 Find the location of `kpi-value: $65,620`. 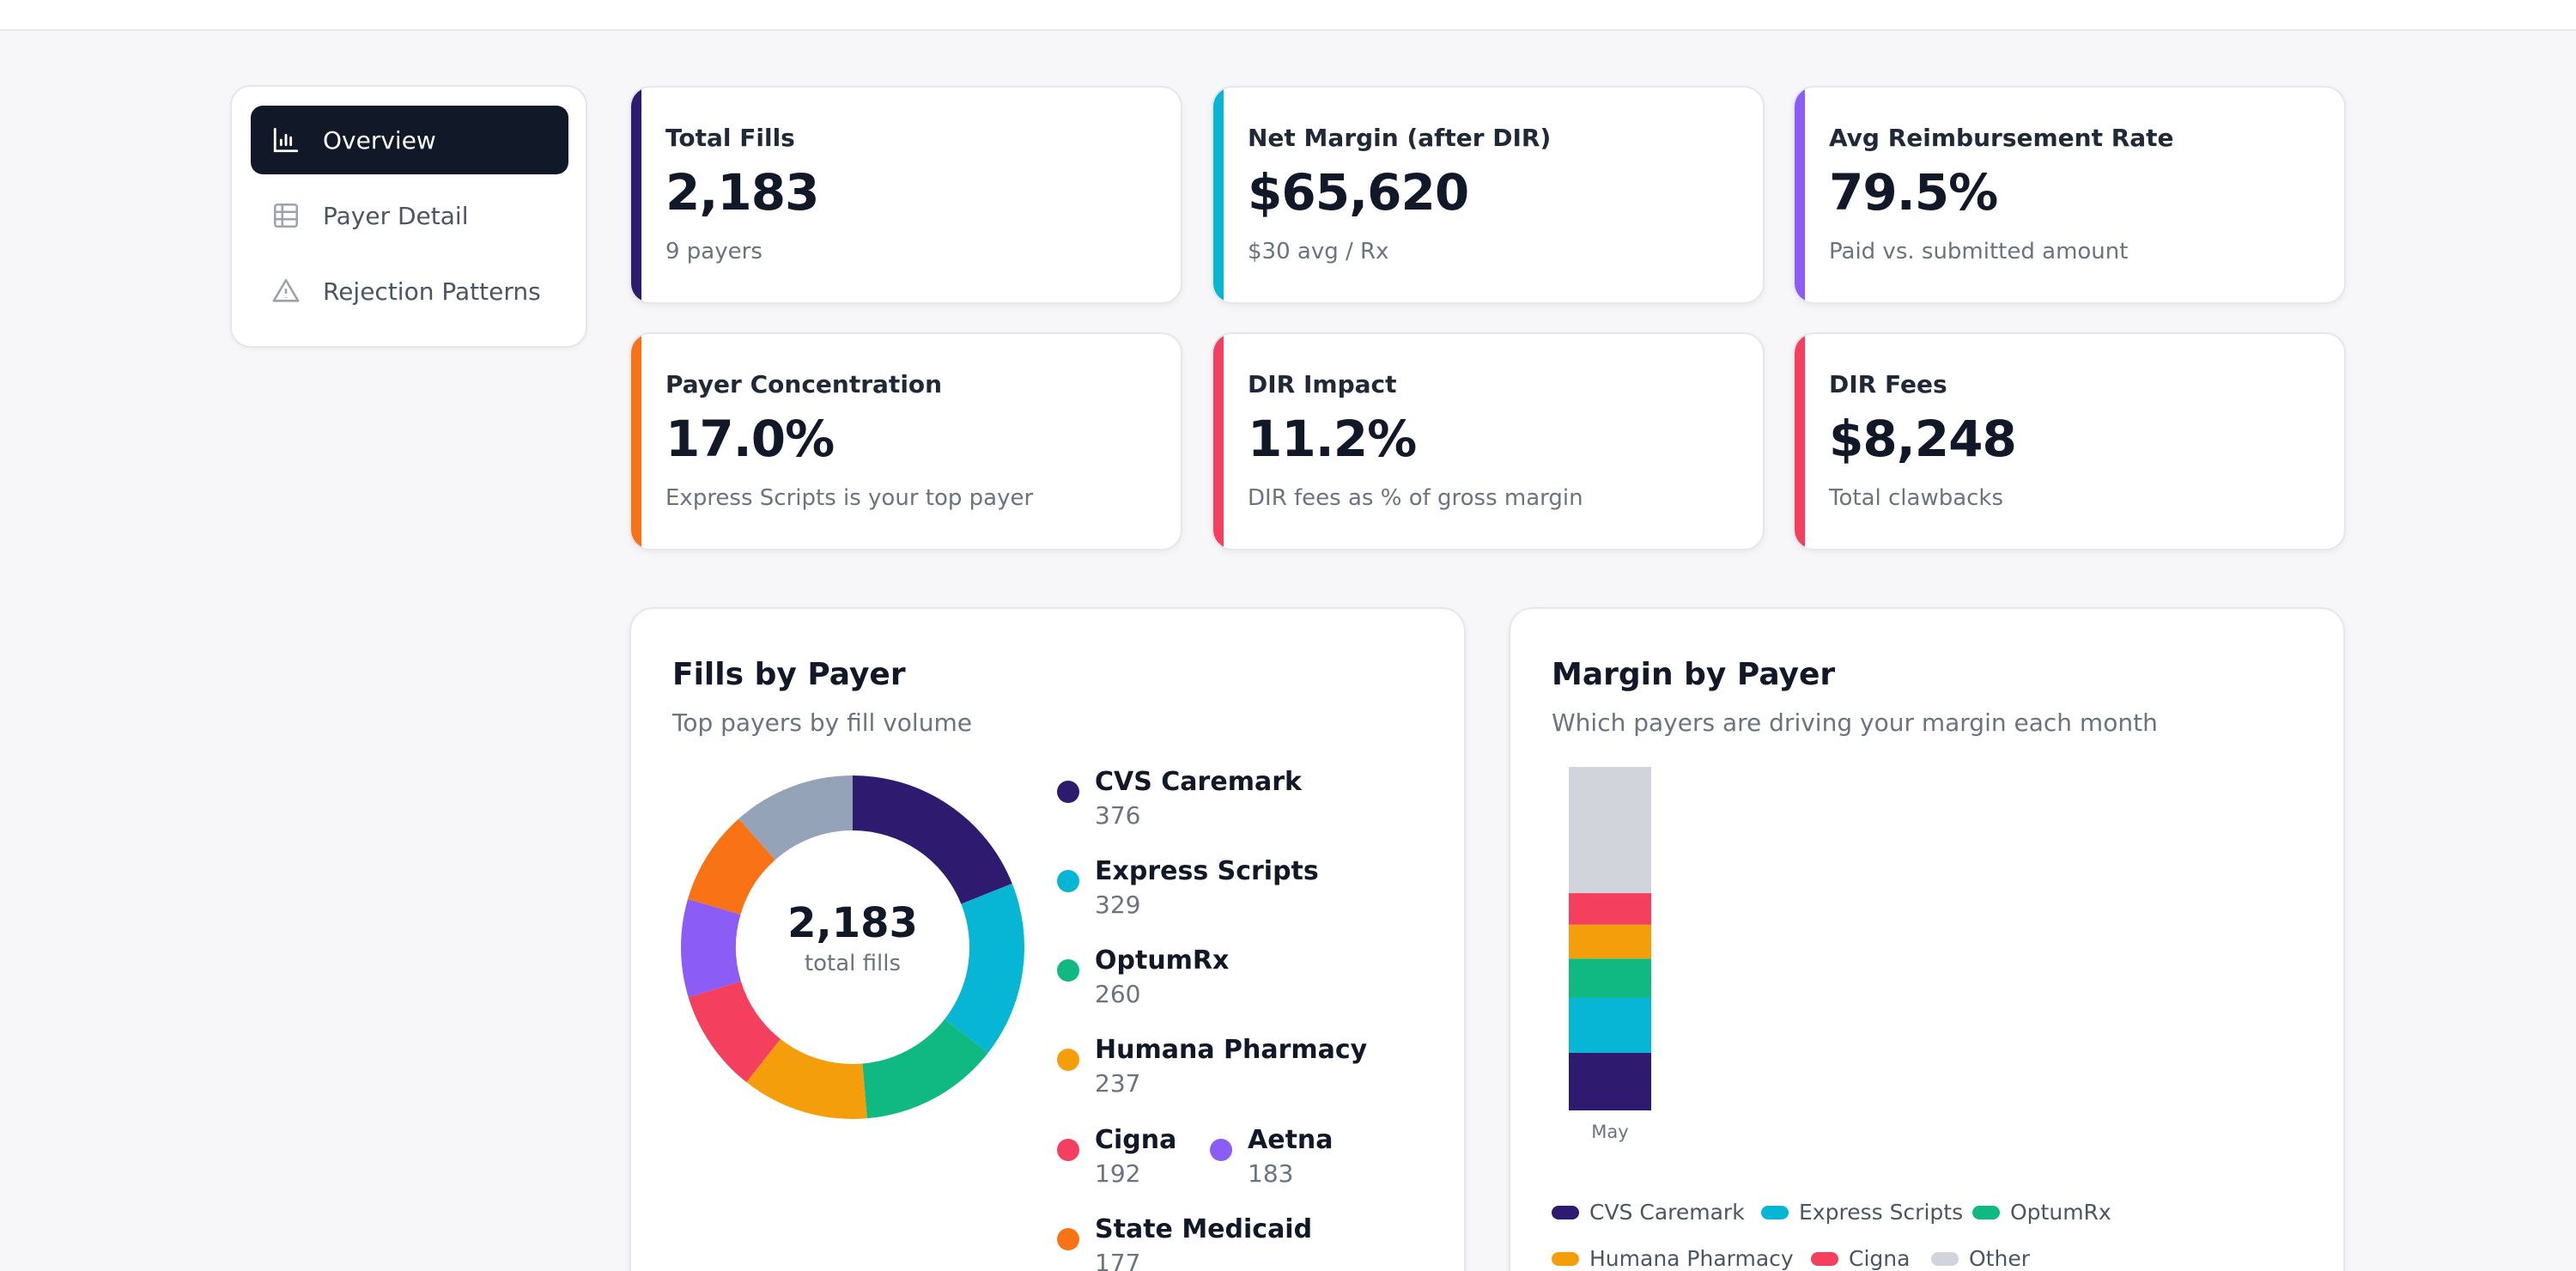

kpi-value: $65,620 is located at coordinates (1358, 193).